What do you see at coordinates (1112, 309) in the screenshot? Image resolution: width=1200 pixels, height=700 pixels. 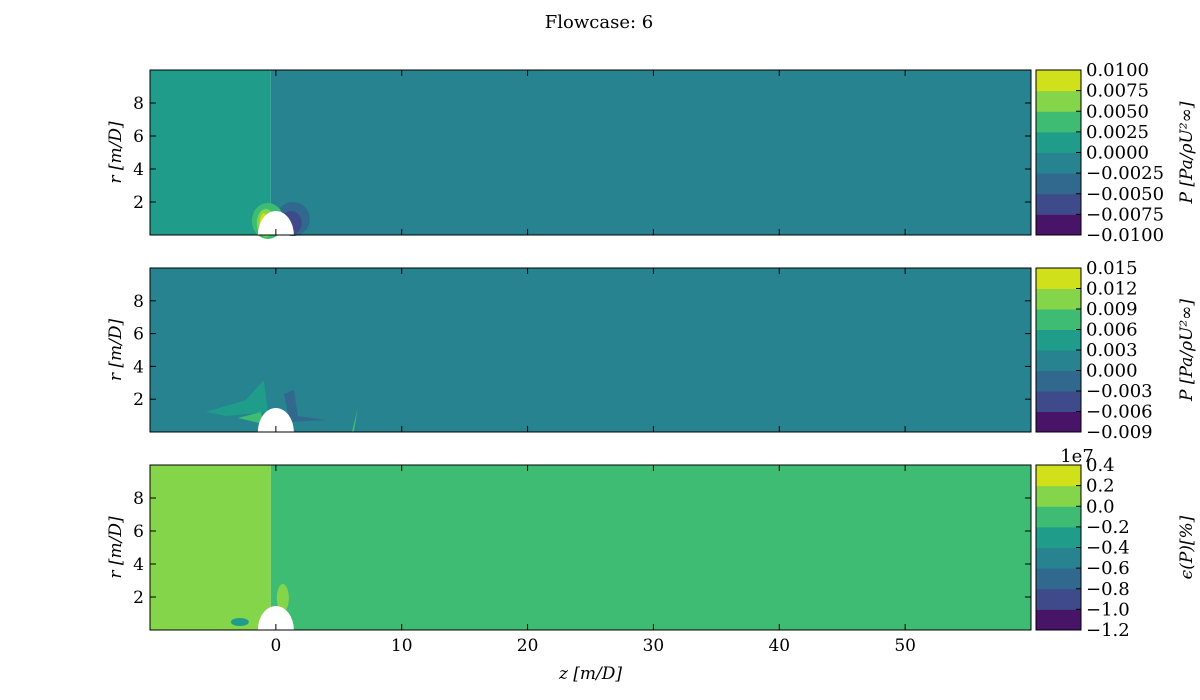 I see `colorbar-tick-label: 0.009` at bounding box center [1112, 309].